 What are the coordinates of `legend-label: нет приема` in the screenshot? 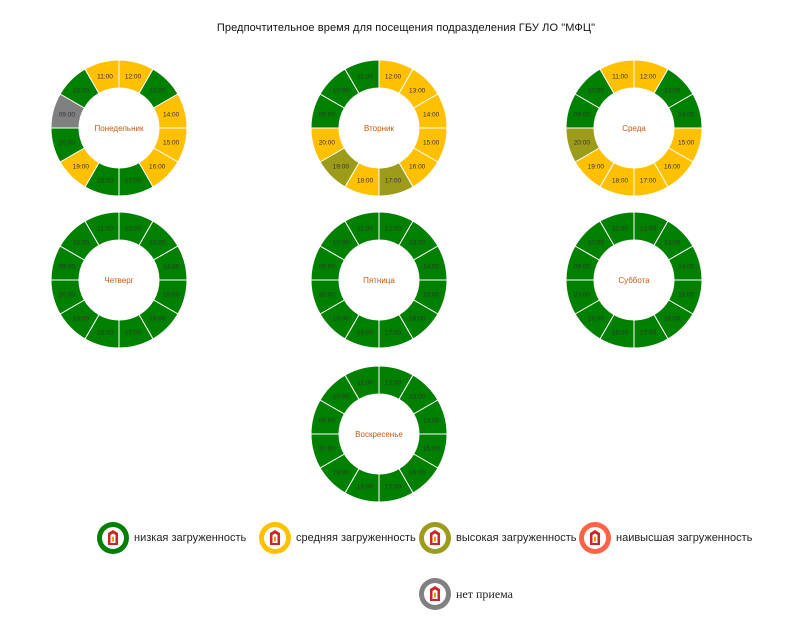 It's located at (484, 593).